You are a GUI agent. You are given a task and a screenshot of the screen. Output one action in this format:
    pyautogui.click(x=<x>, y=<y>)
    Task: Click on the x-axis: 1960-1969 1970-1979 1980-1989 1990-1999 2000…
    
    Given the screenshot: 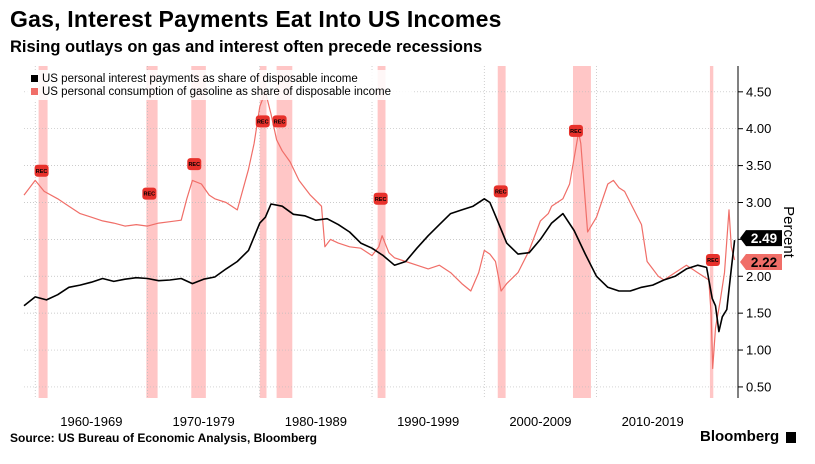 What is the action you would take?
    pyautogui.click(x=371, y=421)
    